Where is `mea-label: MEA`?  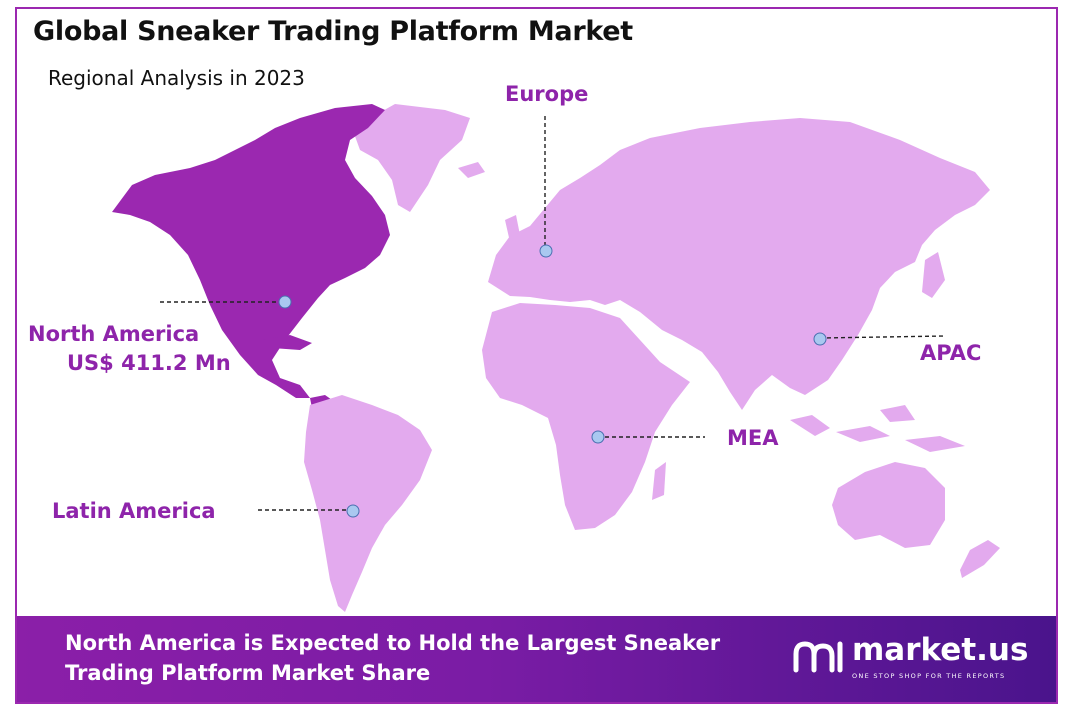
mea-label: MEA is located at coordinates (753, 438).